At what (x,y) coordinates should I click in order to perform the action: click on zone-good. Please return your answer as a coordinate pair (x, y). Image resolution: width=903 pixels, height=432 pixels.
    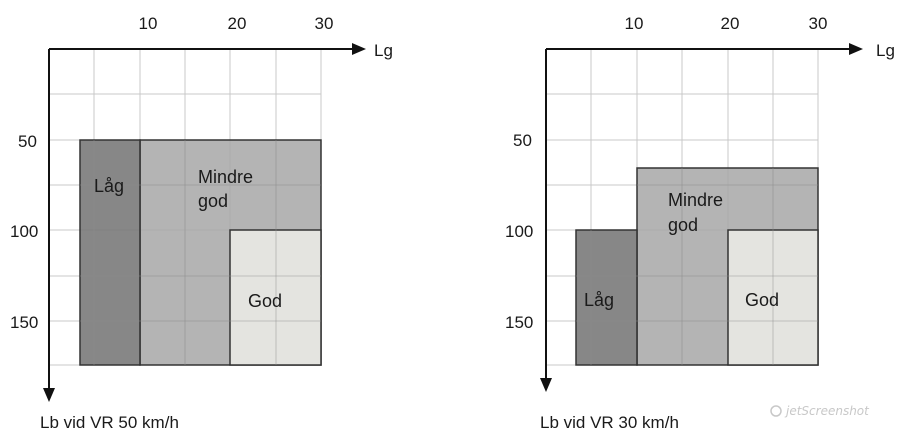
    Looking at the image, I should click on (275, 297).